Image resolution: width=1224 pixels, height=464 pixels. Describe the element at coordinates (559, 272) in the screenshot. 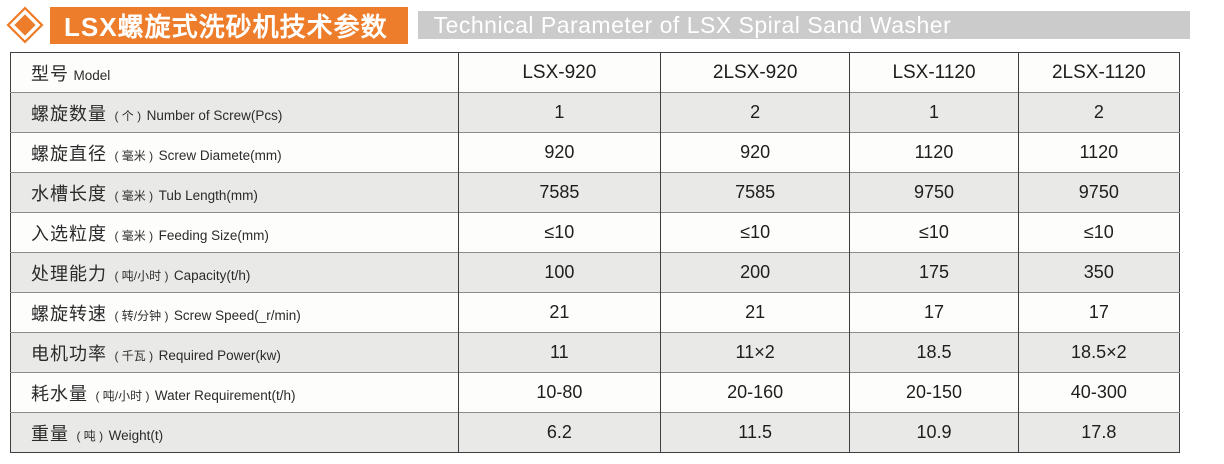

I see `spec-value: 100` at that location.